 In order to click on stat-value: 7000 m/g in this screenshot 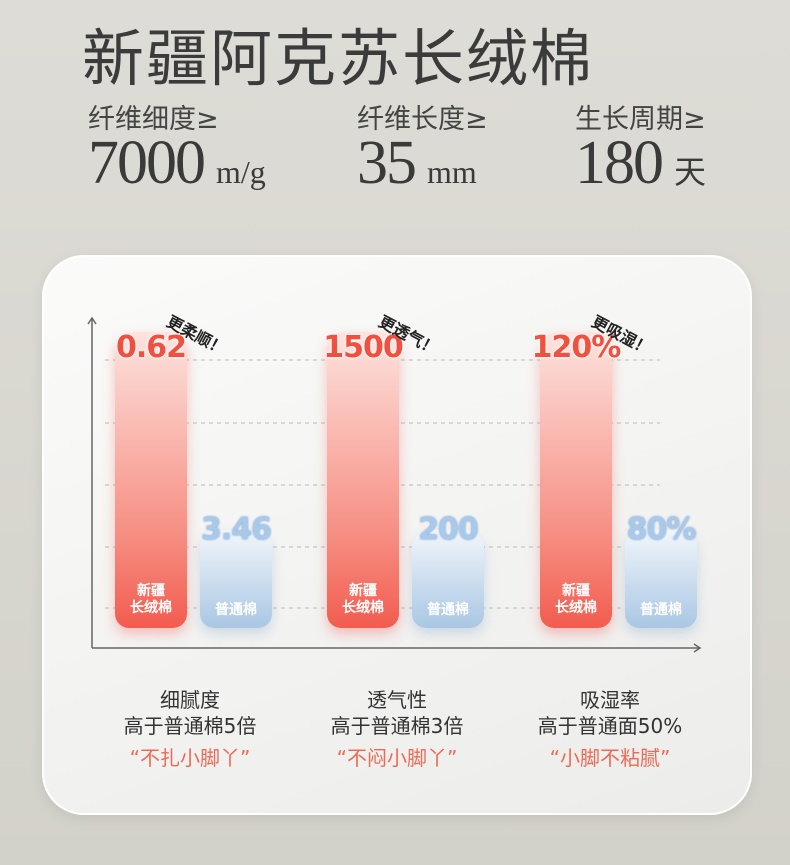, I will do `click(177, 163)`.